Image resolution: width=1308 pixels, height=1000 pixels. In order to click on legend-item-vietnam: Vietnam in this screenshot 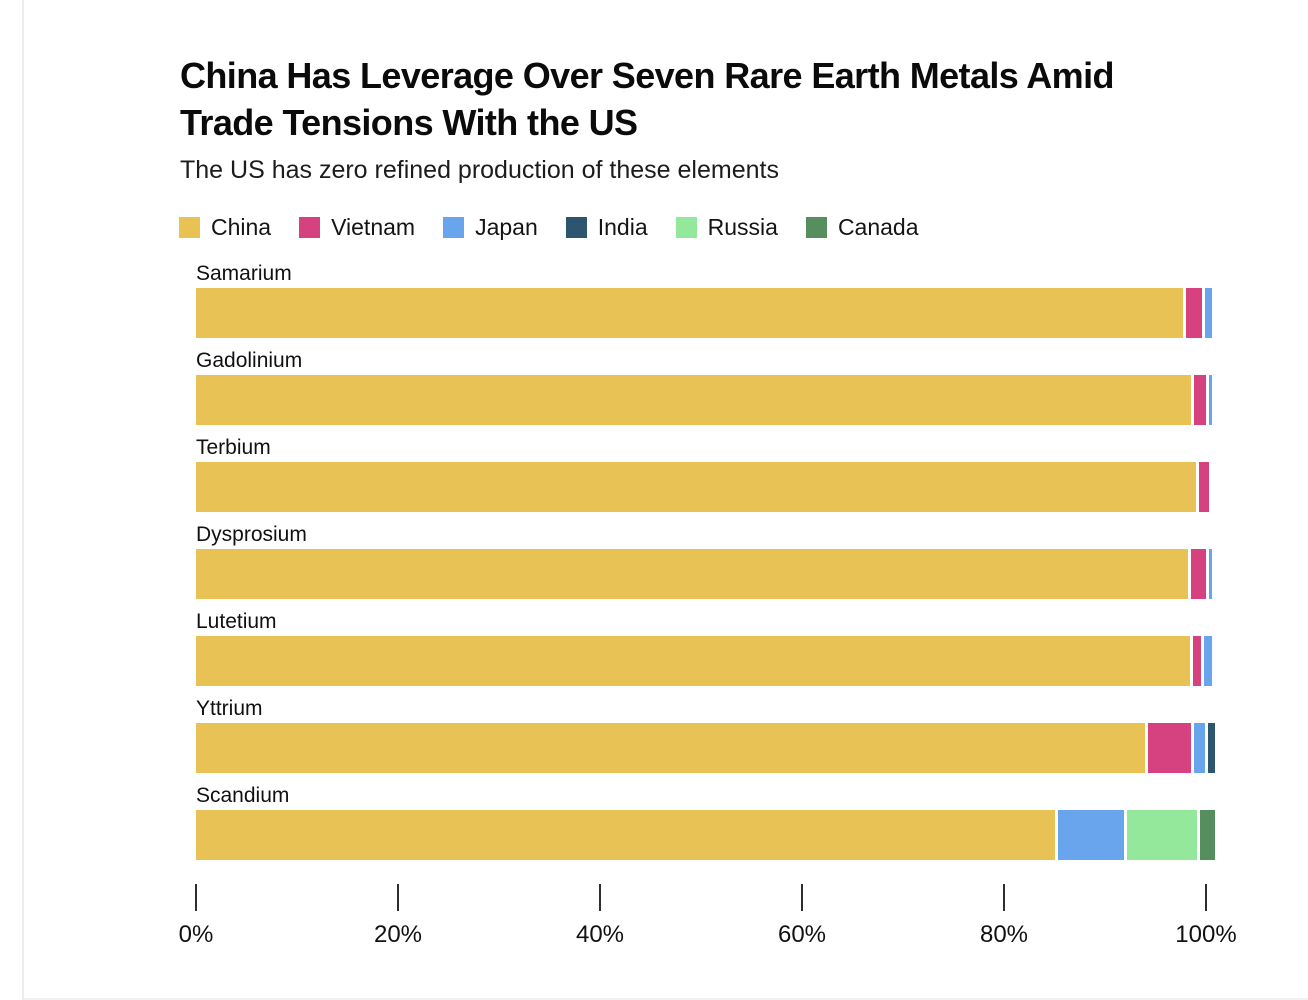, I will do `click(357, 227)`.